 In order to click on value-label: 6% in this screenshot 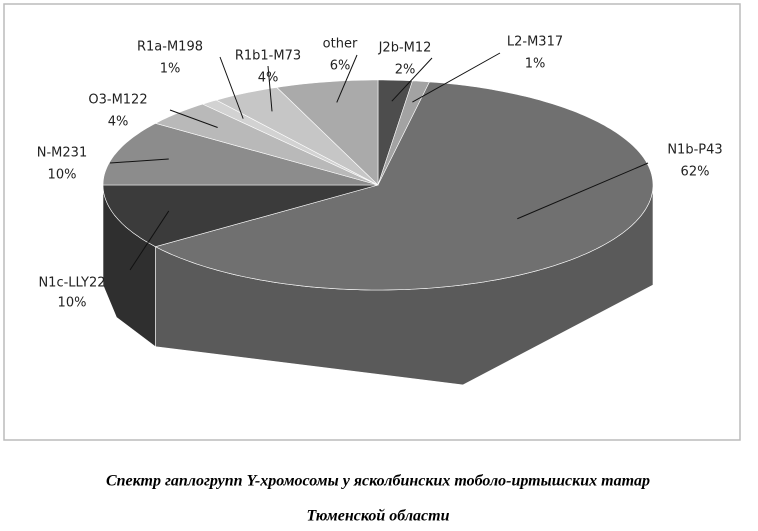, I will do `click(340, 66)`.